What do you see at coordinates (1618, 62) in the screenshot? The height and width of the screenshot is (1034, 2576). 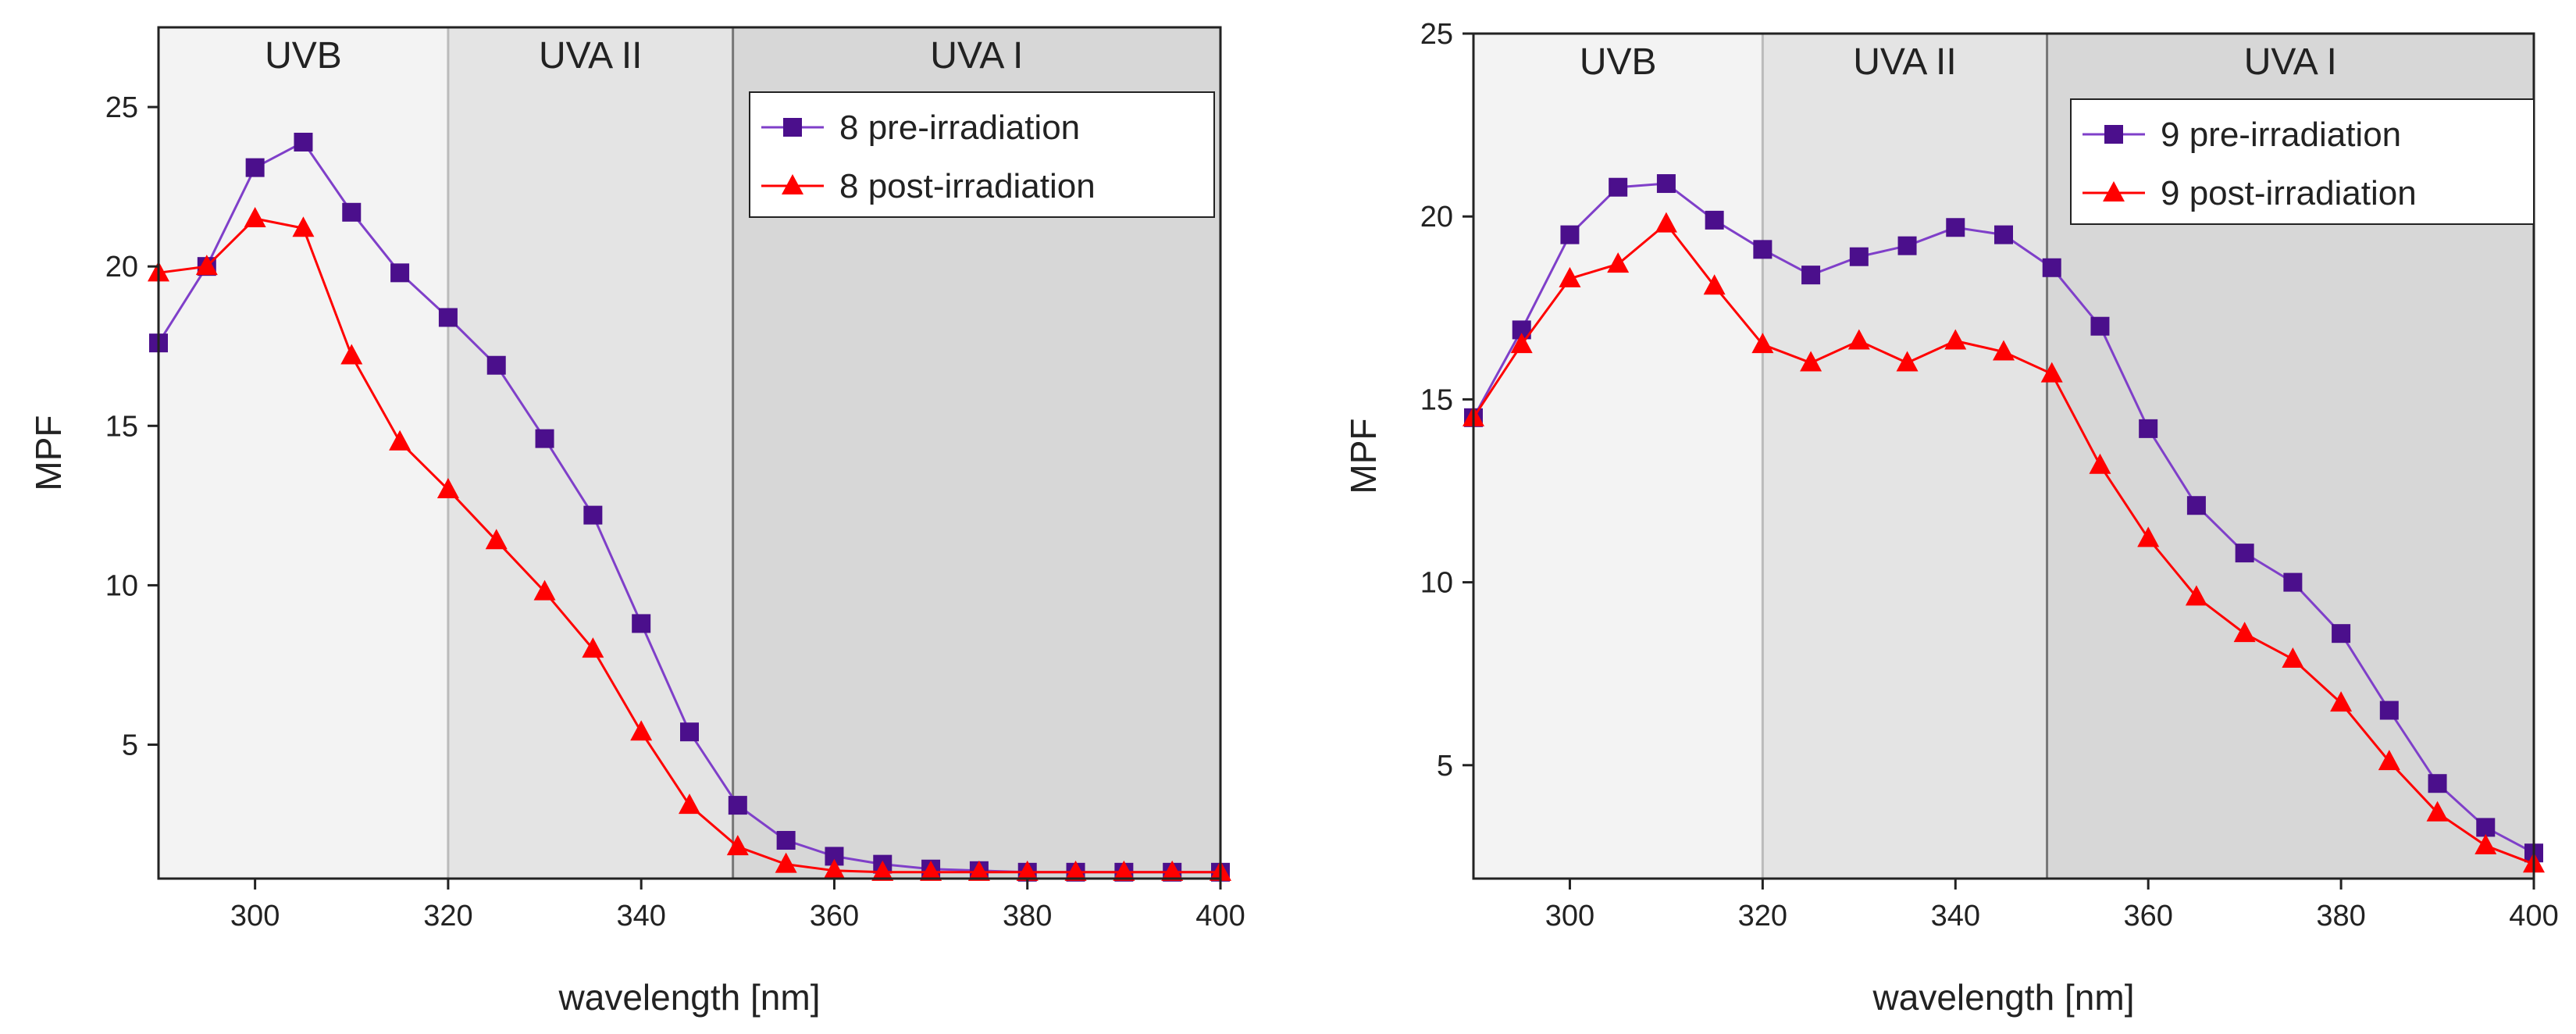 I see `region-label-0: UVB` at bounding box center [1618, 62].